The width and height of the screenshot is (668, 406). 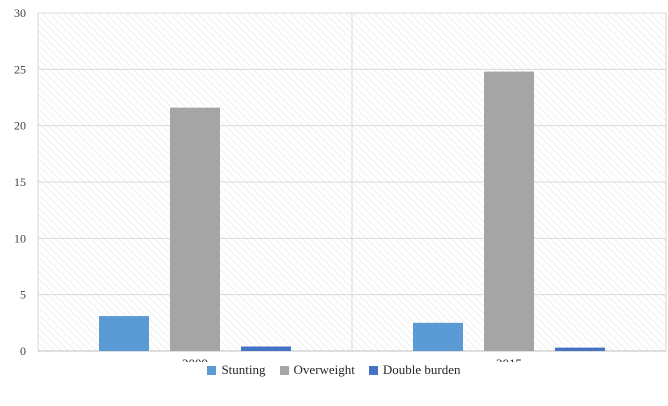 I want to click on bar-overweight-2009, so click(x=195, y=229).